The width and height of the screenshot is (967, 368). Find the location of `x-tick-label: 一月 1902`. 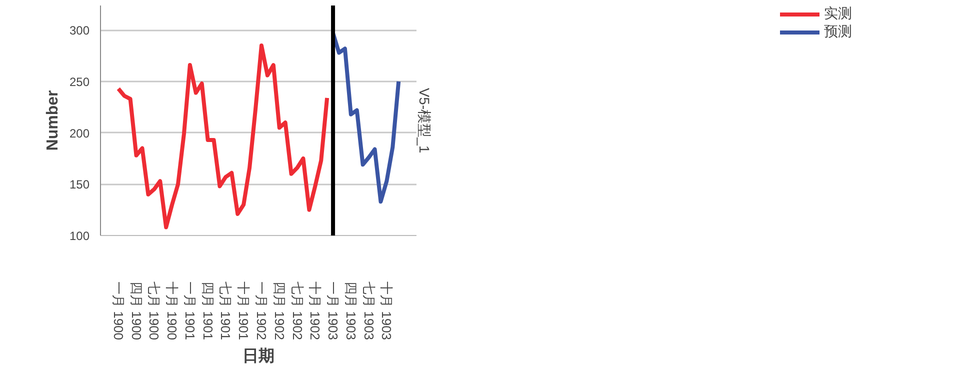

x-tick-label: 一月 1902 is located at coordinates (261, 311).